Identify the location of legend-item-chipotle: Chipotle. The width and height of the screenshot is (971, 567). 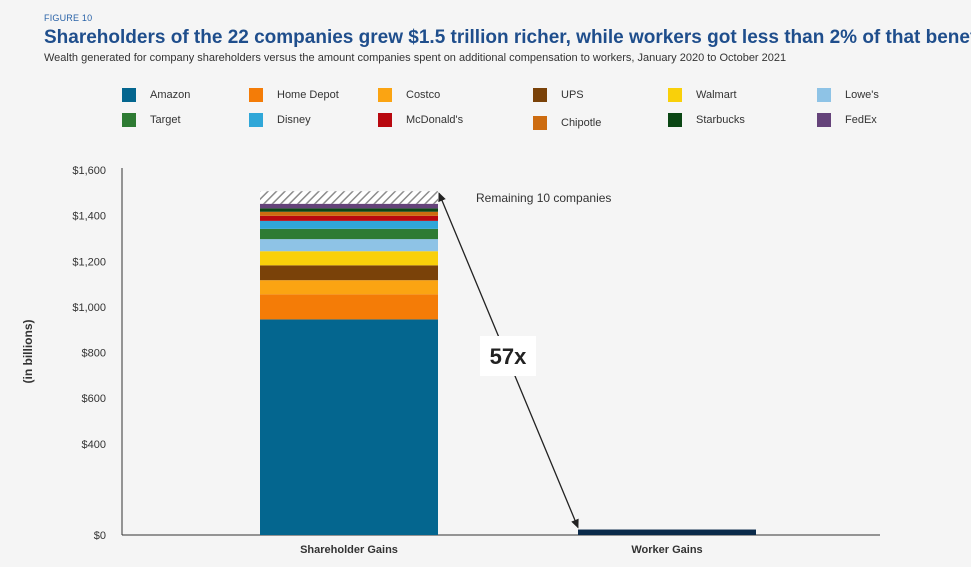
(567, 123).